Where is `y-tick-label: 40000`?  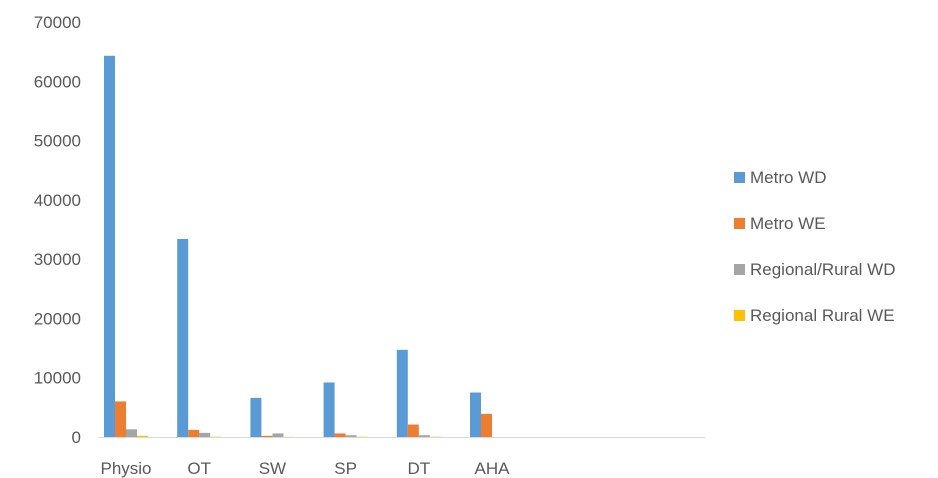 y-tick-label: 40000 is located at coordinates (57, 200).